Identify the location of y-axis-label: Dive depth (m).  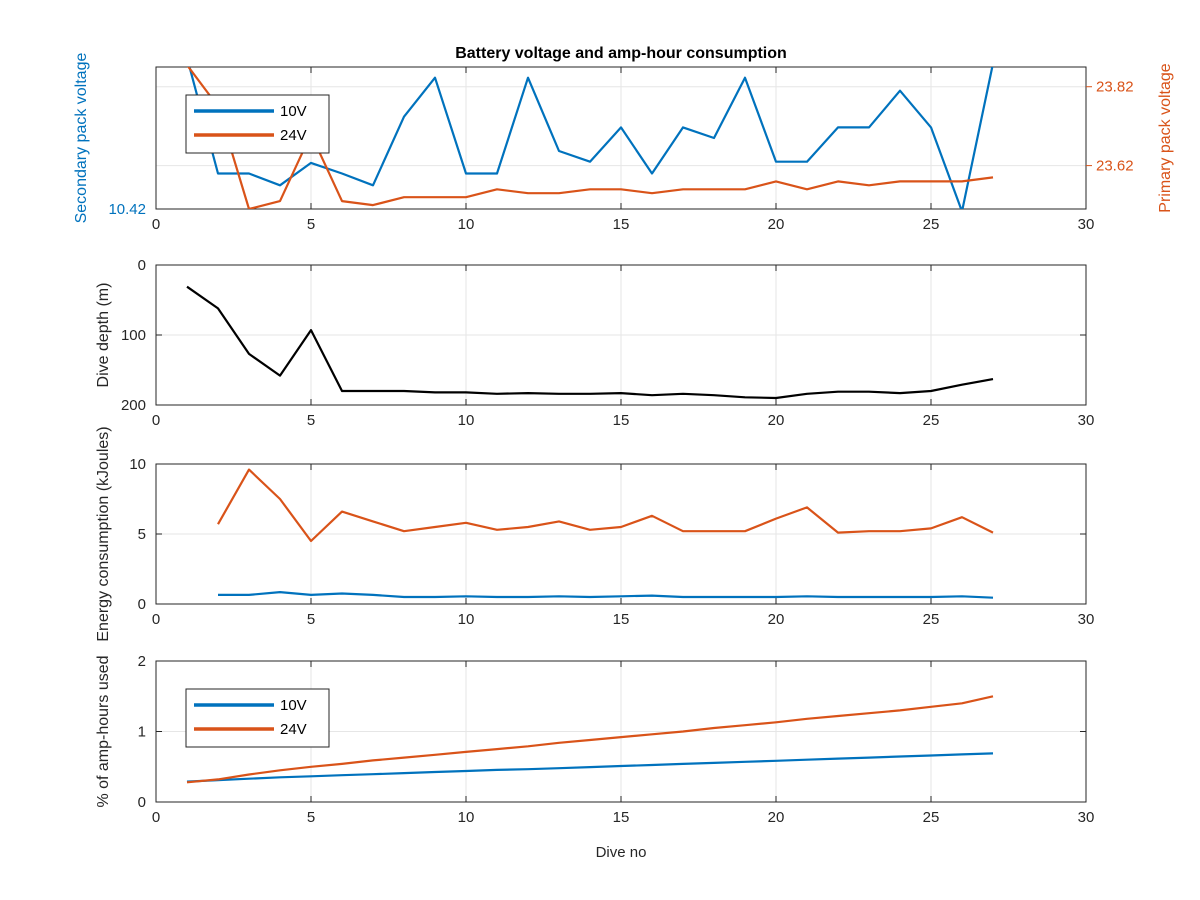
(103, 335).